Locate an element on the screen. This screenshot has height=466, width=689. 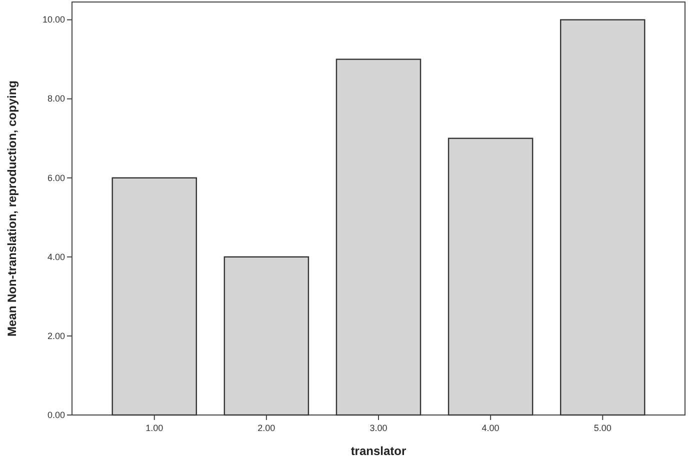
x-tick-label: 3.00 is located at coordinates (379, 428).